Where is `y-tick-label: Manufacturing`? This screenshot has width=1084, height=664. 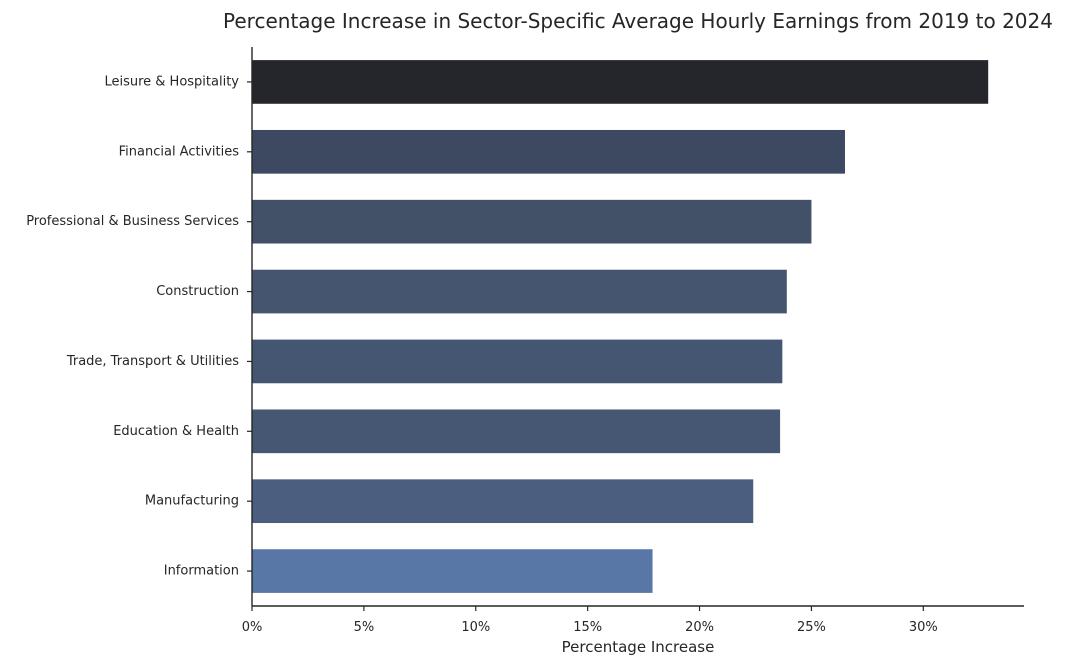 y-tick-label: Manufacturing is located at coordinates (192, 501).